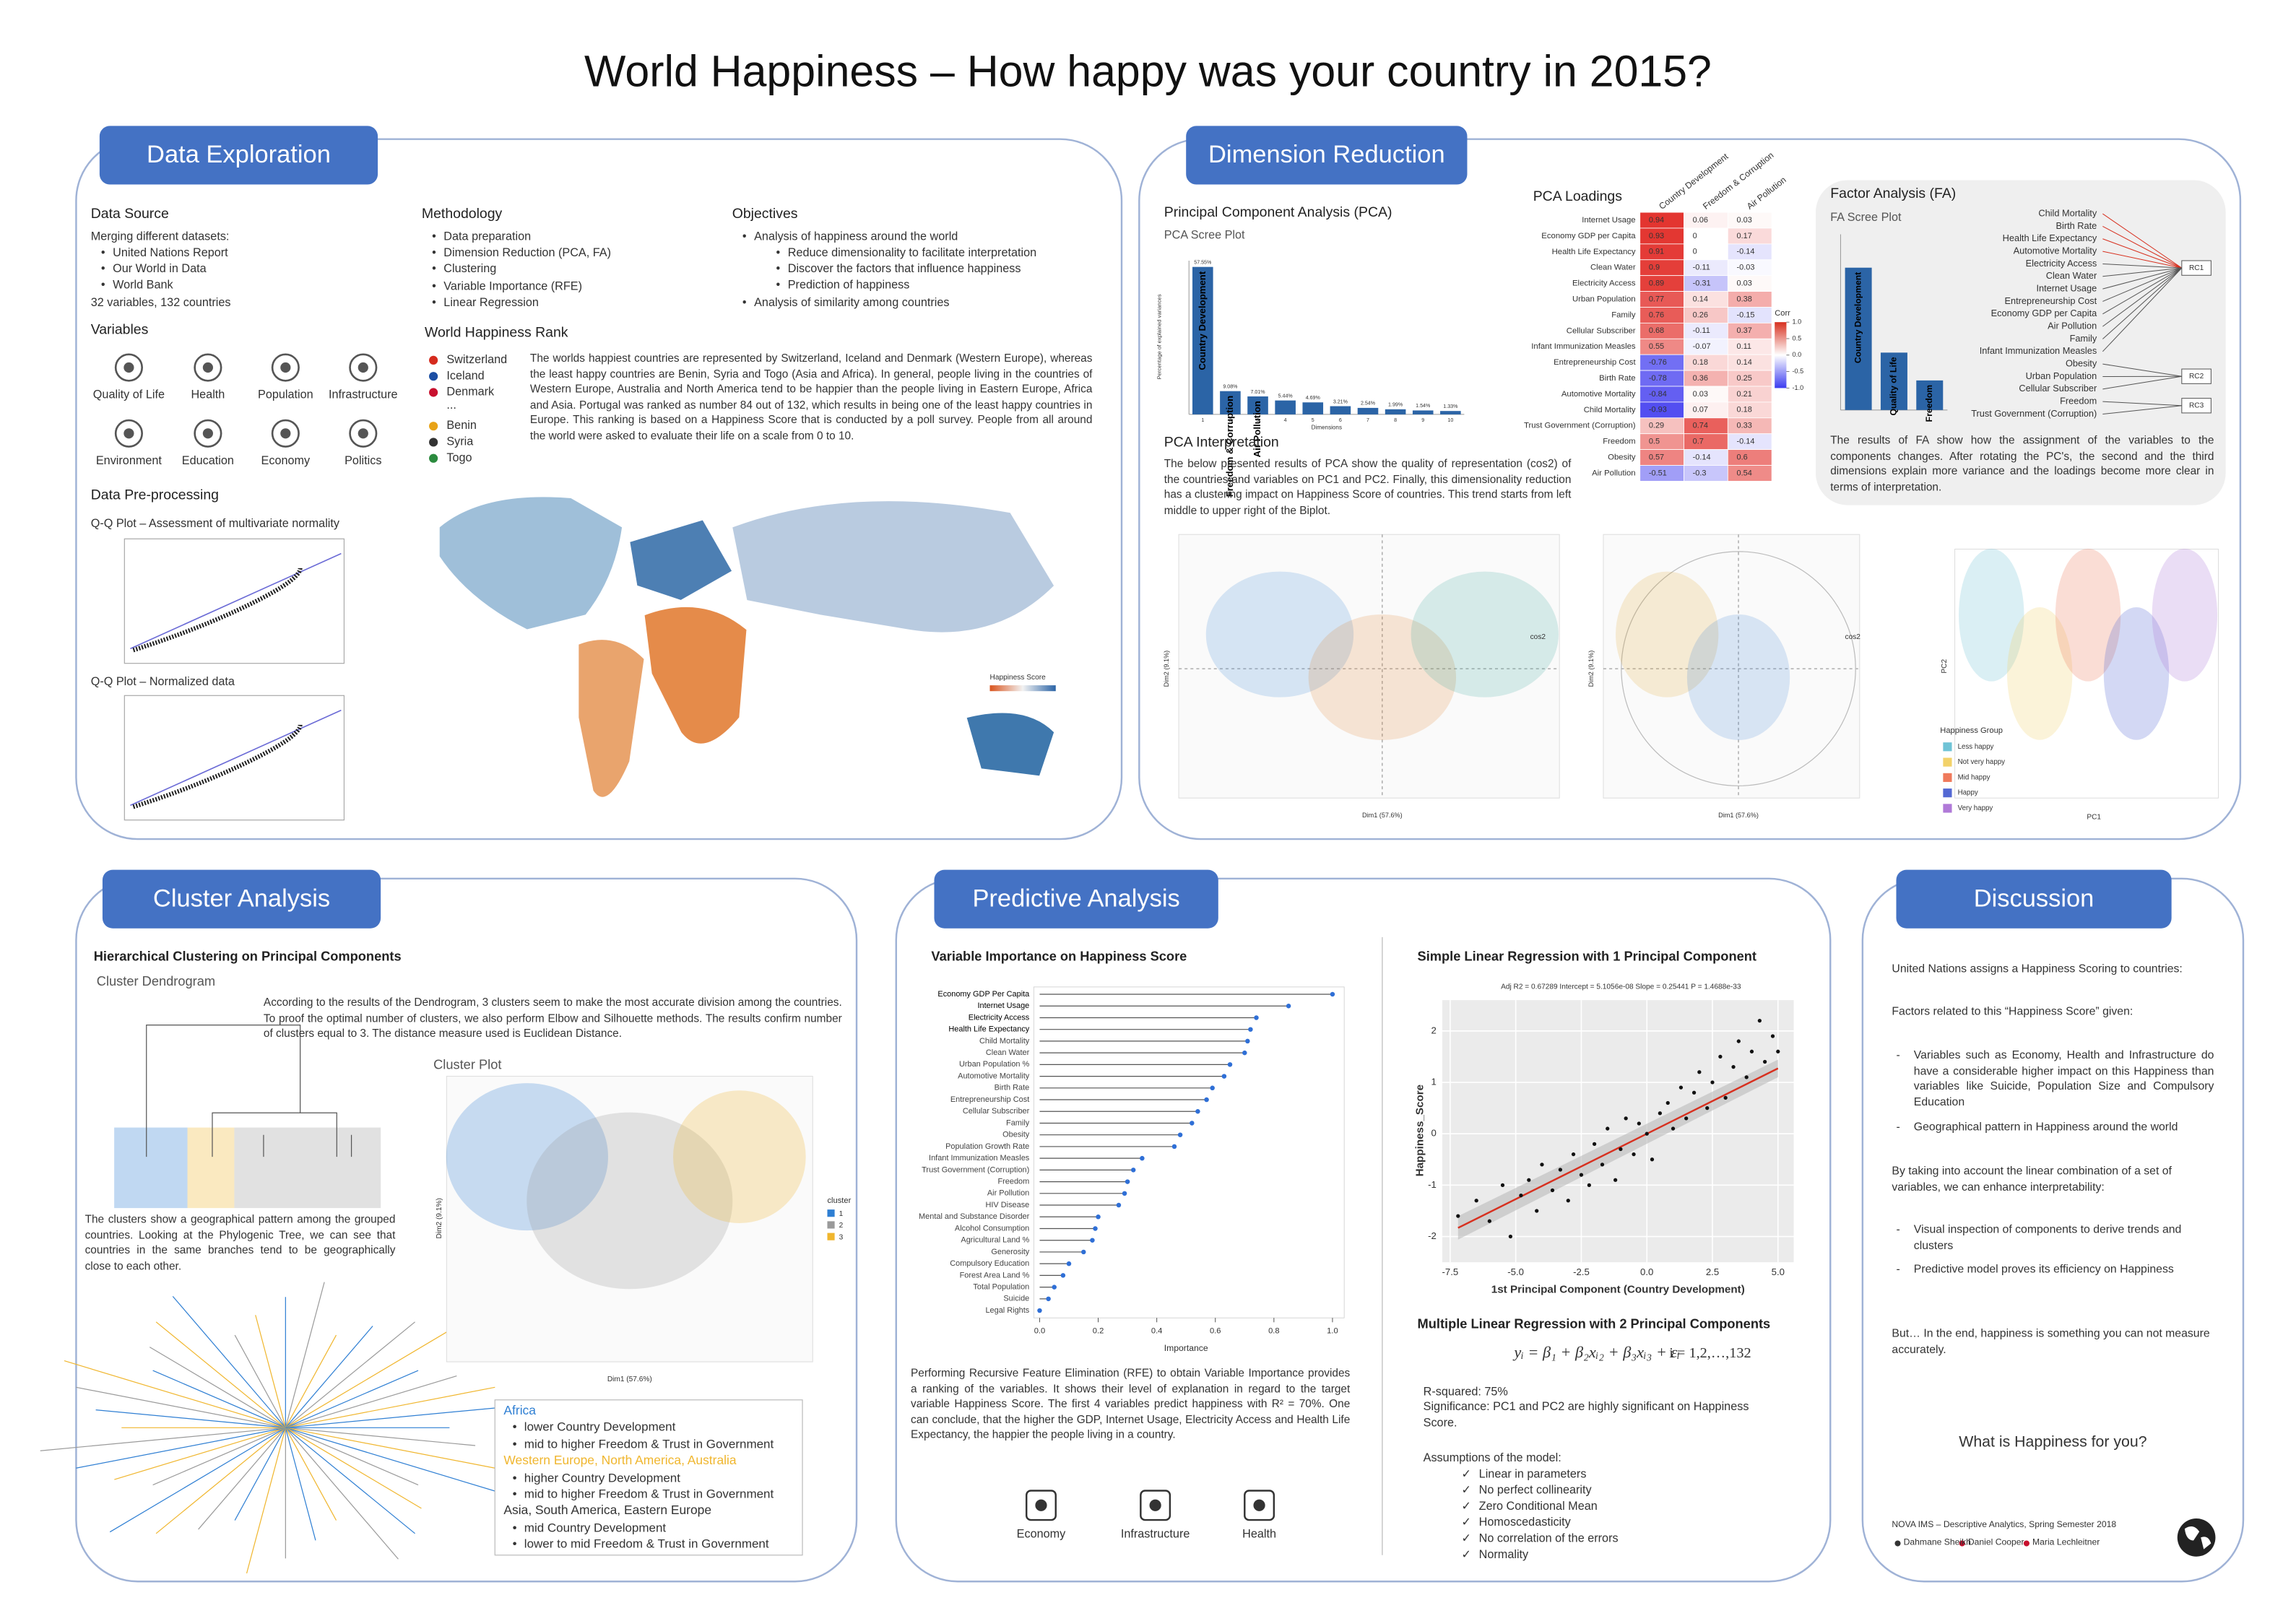  What do you see at coordinates (1700, 426) in the screenshot?
I see `cell-label: 0.74` at bounding box center [1700, 426].